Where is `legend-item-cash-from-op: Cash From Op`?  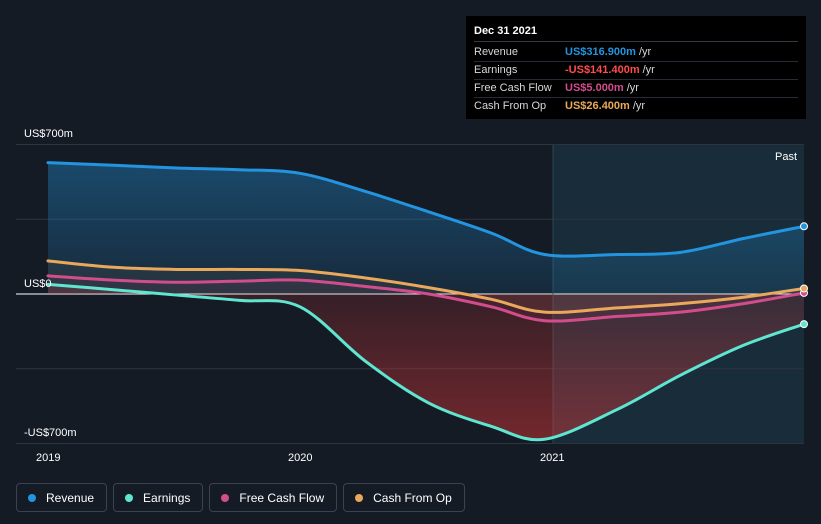 legend-item-cash-from-op: Cash From Op is located at coordinates (404, 497).